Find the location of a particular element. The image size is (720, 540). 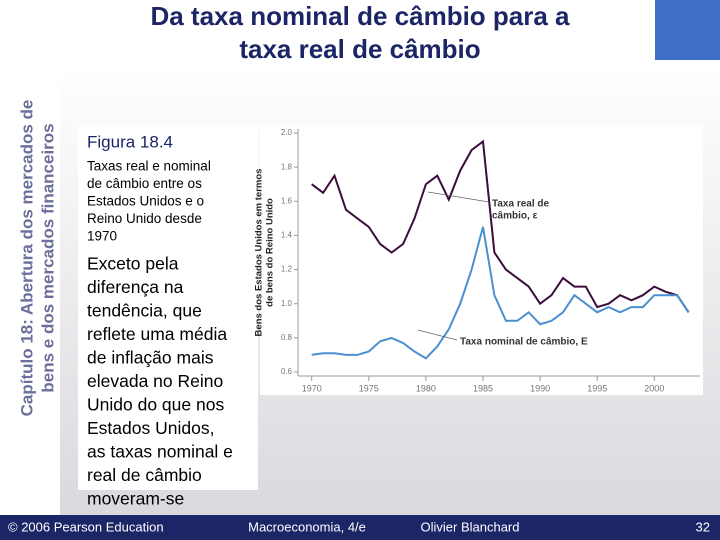

series-annotation: câmbio, ε is located at coordinates (515, 216).